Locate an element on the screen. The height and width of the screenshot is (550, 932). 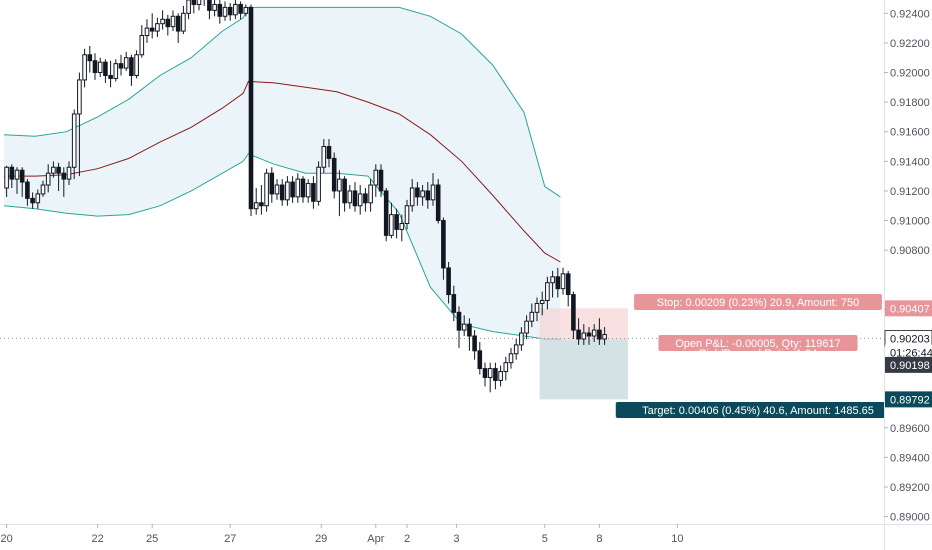
price-tag-target: 0.89792 is located at coordinates (910, 400).